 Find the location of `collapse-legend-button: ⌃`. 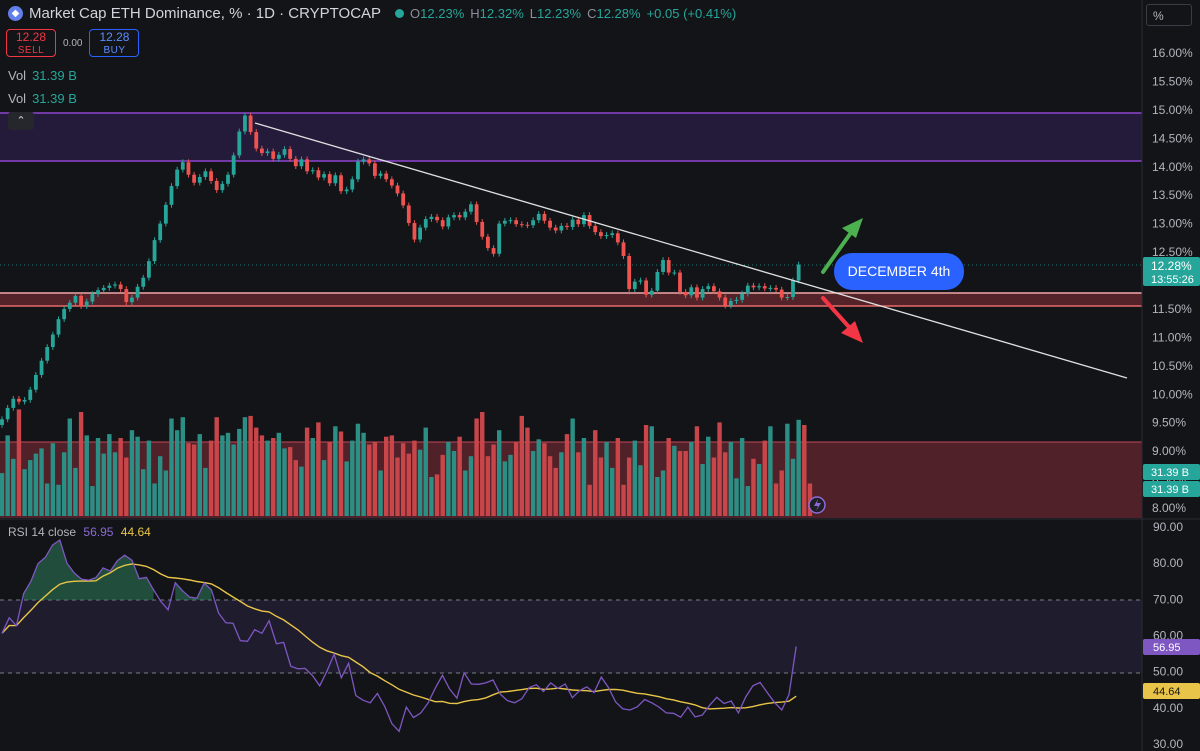

collapse-legend-button: ⌃ is located at coordinates (21, 121).